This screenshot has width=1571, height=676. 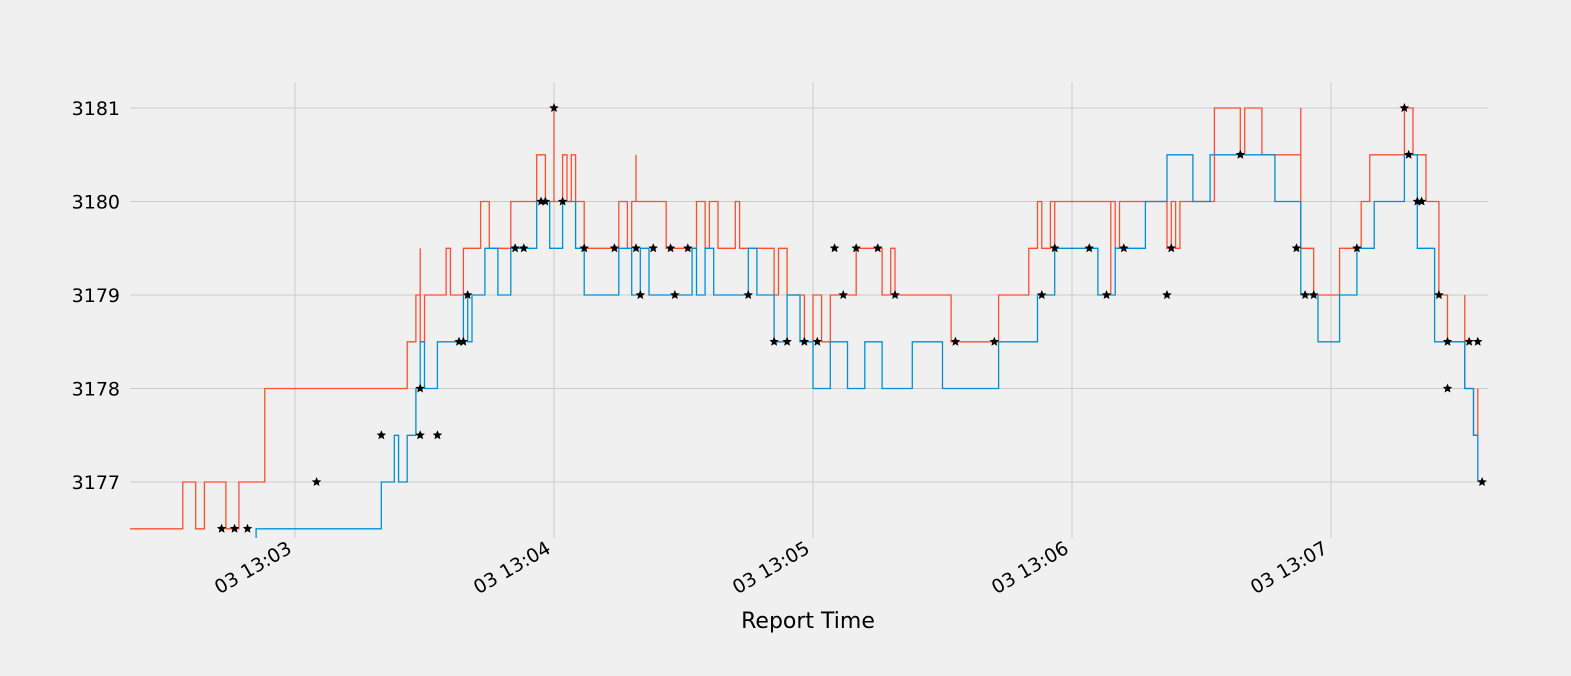 What do you see at coordinates (512, 568) in the screenshot?
I see `x-tick-label: 03 13:04` at bounding box center [512, 568].